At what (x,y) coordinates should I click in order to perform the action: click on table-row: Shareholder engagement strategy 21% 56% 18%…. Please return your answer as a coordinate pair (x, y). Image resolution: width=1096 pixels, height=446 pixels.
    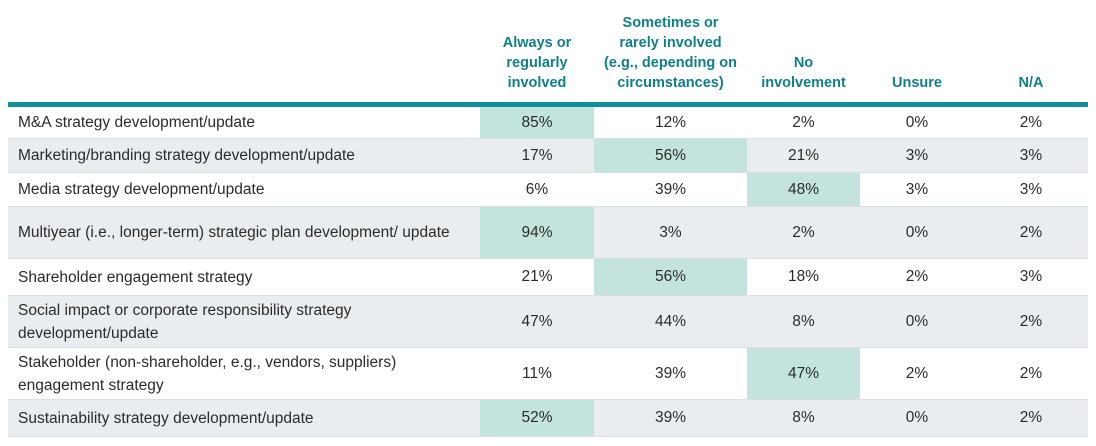
    Looking at the image, I should click on (548, 277).